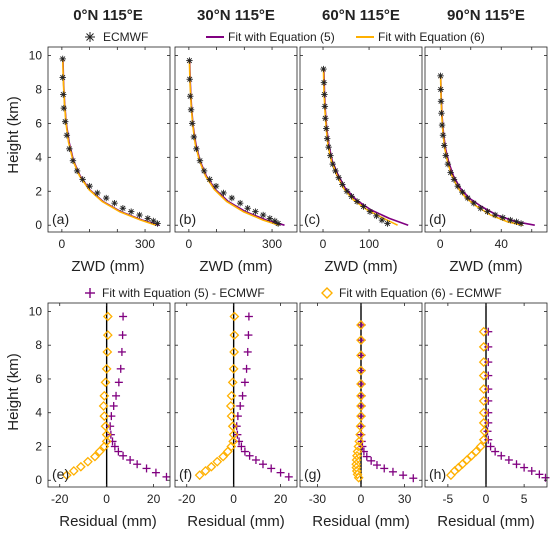 The height and width of the screenshot is (533, 550). I want to click on ecmwf-point-a-9-stroke, so click(83, 179).